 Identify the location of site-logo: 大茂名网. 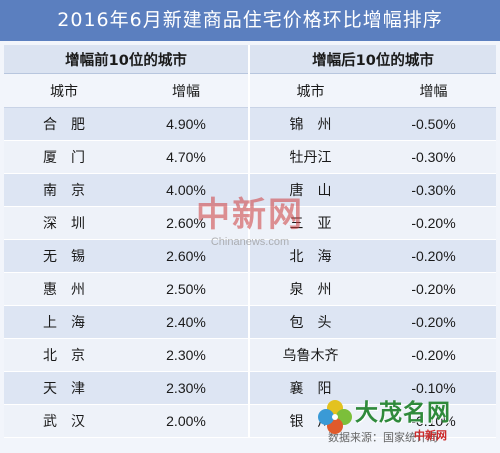
(407, 419).